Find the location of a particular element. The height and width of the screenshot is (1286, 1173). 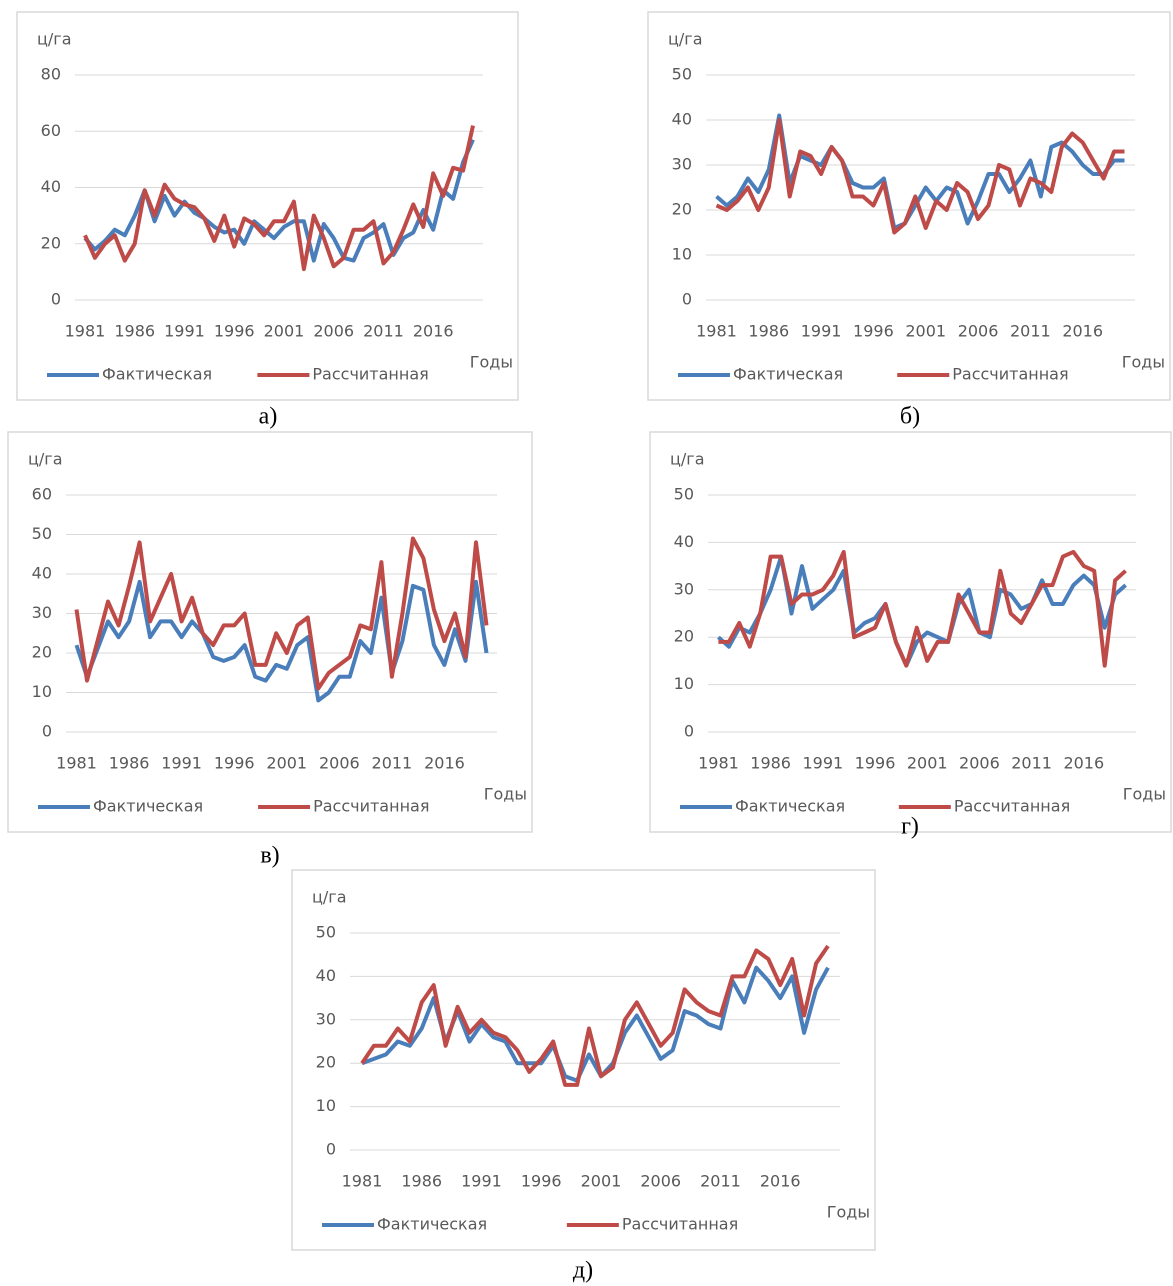

caption: а) is located at coordinates (268, 417).